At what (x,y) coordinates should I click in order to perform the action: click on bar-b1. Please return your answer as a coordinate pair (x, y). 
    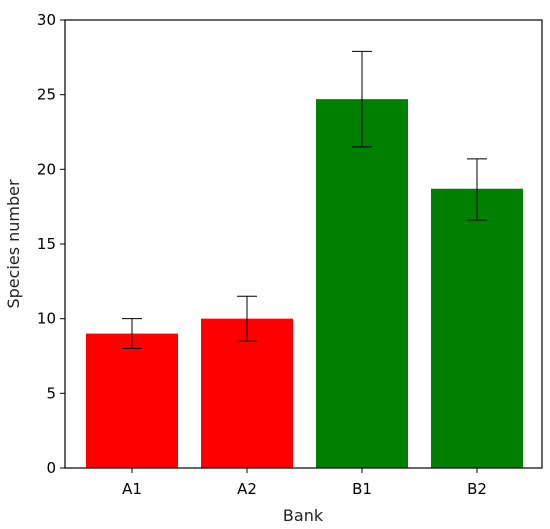
    Looking at the image, I should click on (362, 283).